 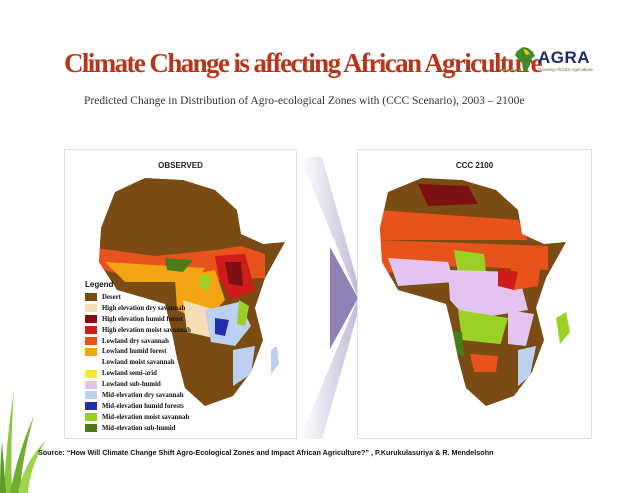 I want to click on legend-item: Lowland semi-arid, so click(x=138, y=373).